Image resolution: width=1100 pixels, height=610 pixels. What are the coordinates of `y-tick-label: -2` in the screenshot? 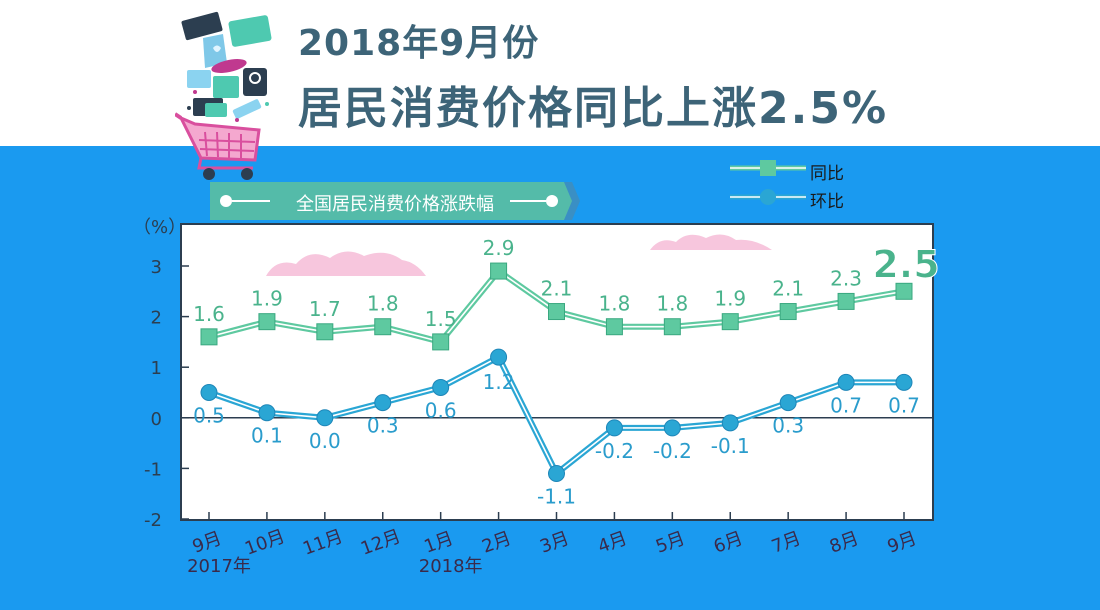 It's located at (153, 520).